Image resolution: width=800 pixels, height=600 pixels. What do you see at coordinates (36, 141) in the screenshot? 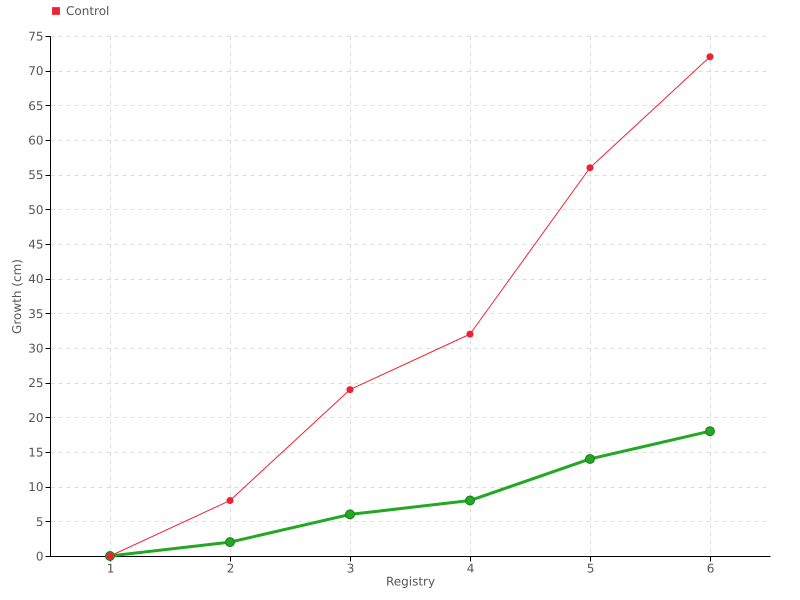
I see `y-tick-label: 60` at bounding box center [36, 141].